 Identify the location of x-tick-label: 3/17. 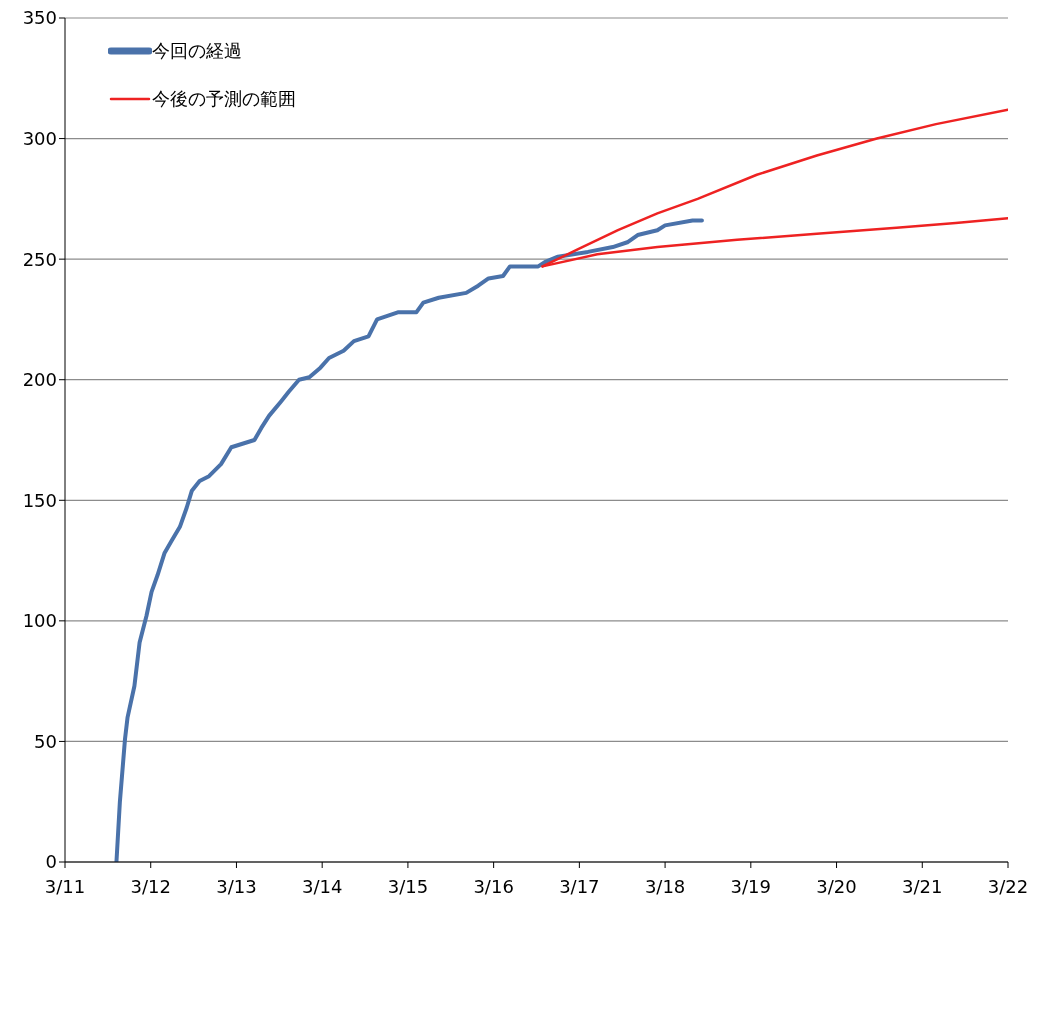
(579, 886).